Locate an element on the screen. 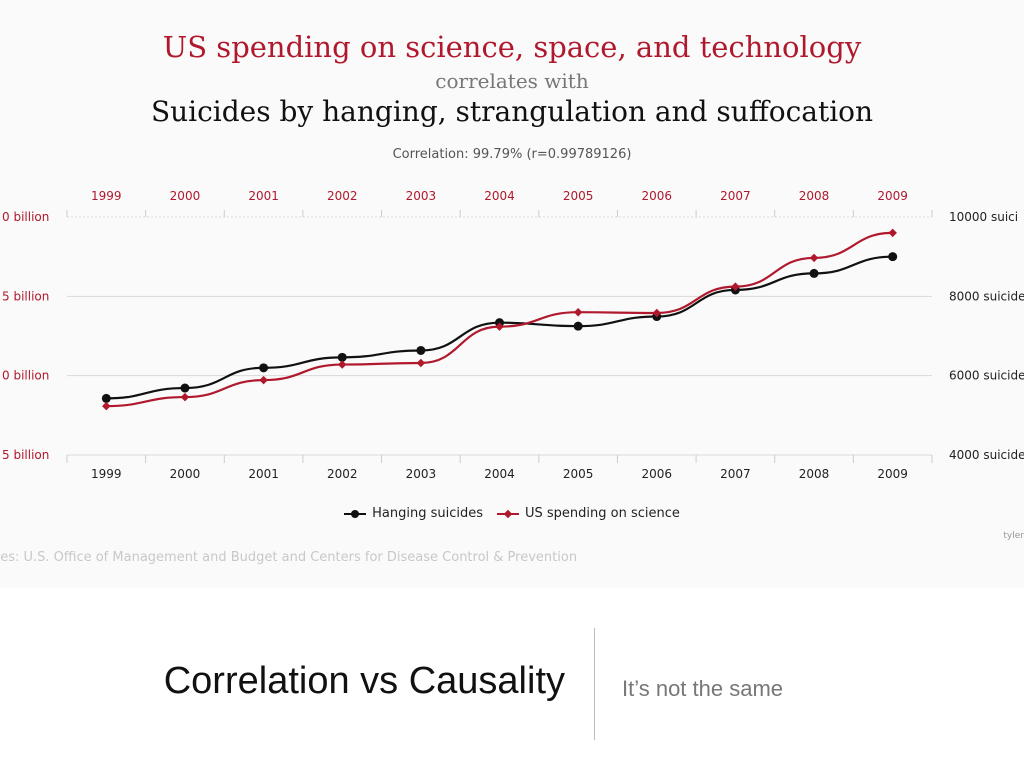  top-x-tick-label: 2003 is located at coordinates (421, 196).